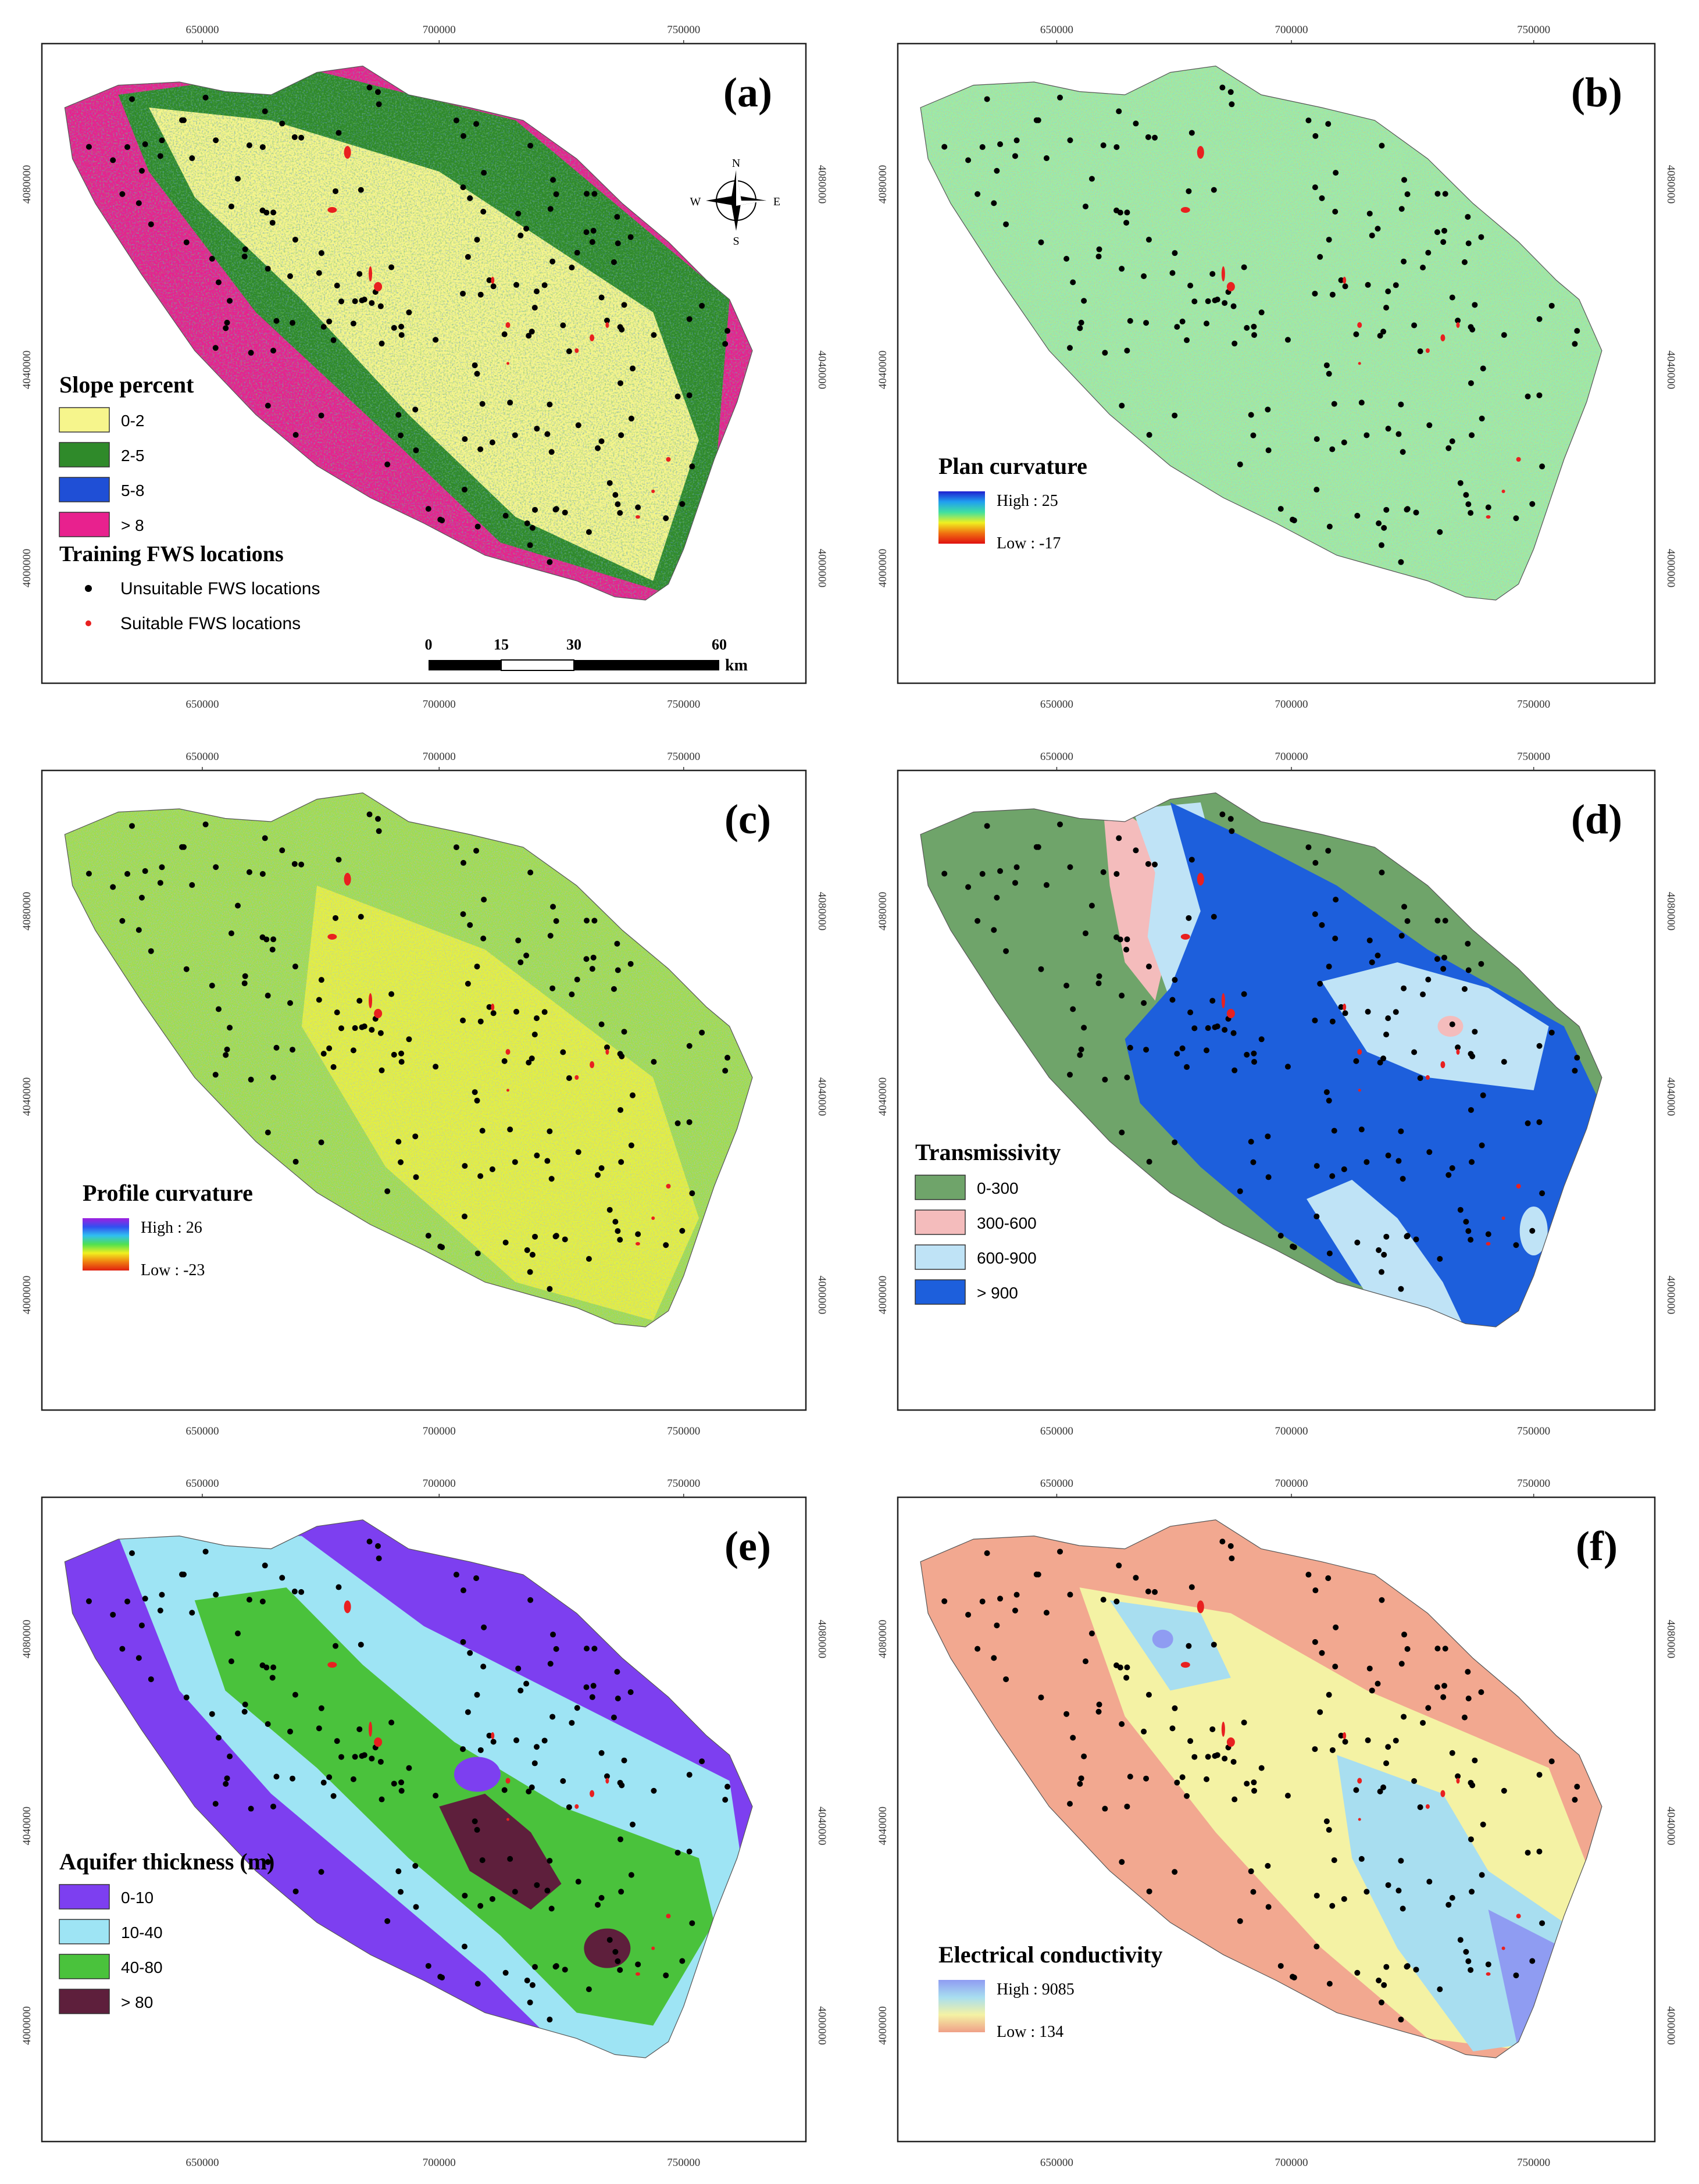  What do you see at coordinates (883, 912) in the screenshot?
I see `y-tick-label-left: 4080000` at bounding box center [883, 912].